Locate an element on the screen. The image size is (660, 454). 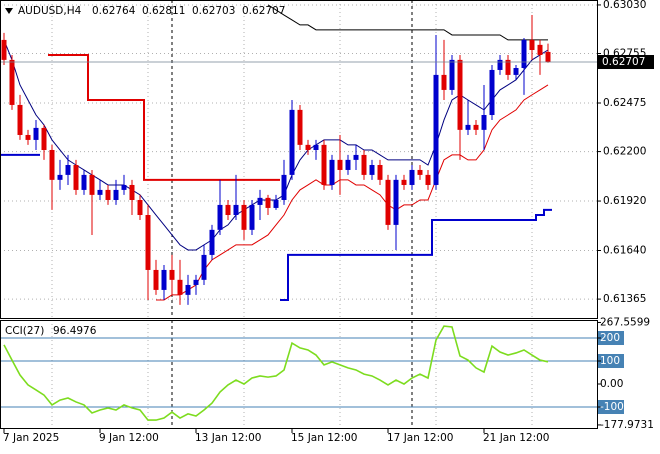
y-tick-label: 100 is located at coordinates (610, 361).